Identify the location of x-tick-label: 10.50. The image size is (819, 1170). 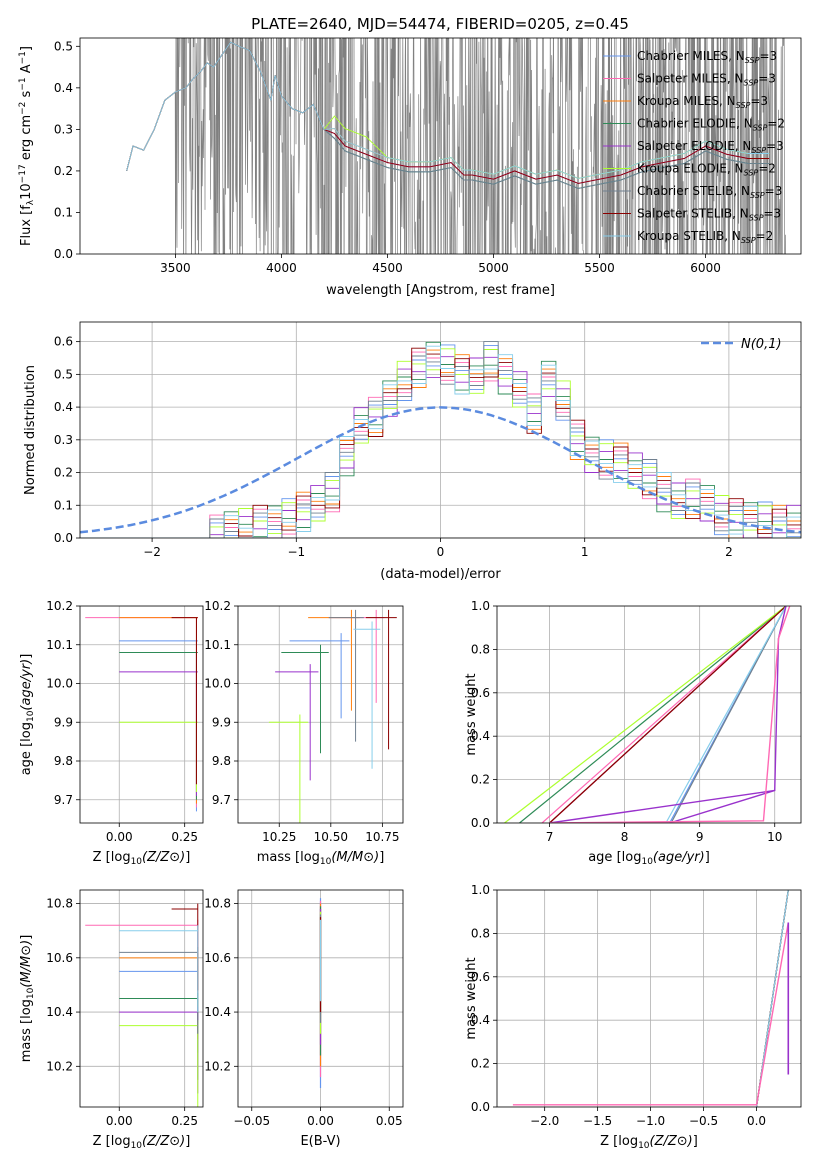
(331, 837).